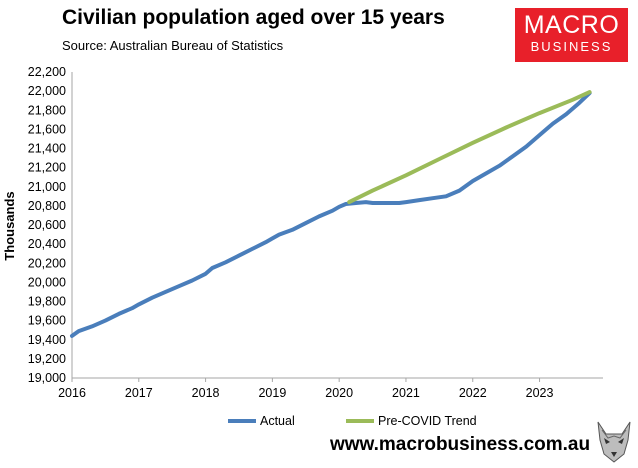 Image resolution: width=638 pixels, height=468 pixels. Describe the element at coordinates (272, 393) in the screenshot. I see `x-tick-label: 2019` at that location.